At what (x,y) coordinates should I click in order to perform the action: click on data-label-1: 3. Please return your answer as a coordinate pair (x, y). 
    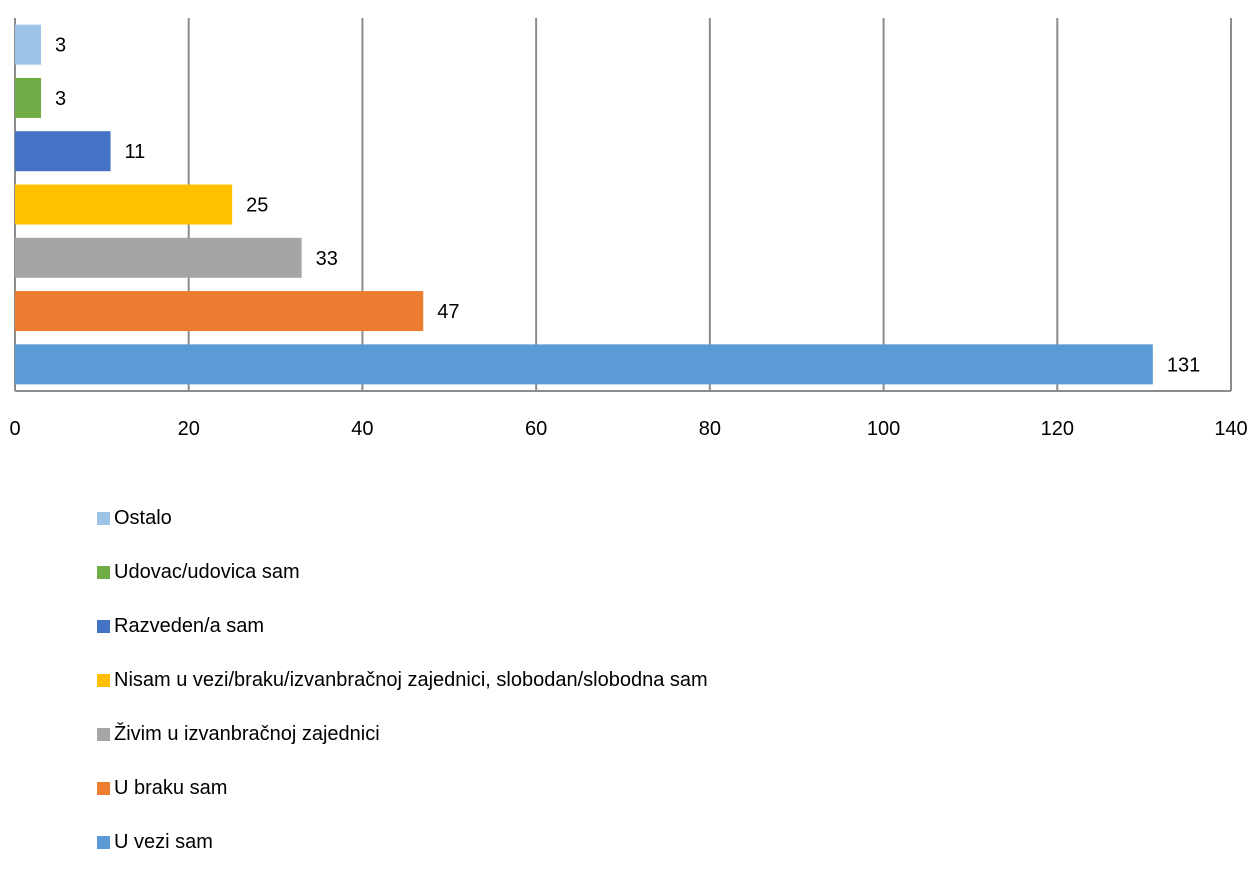
    Looking at the image, I should click on (60, 99).